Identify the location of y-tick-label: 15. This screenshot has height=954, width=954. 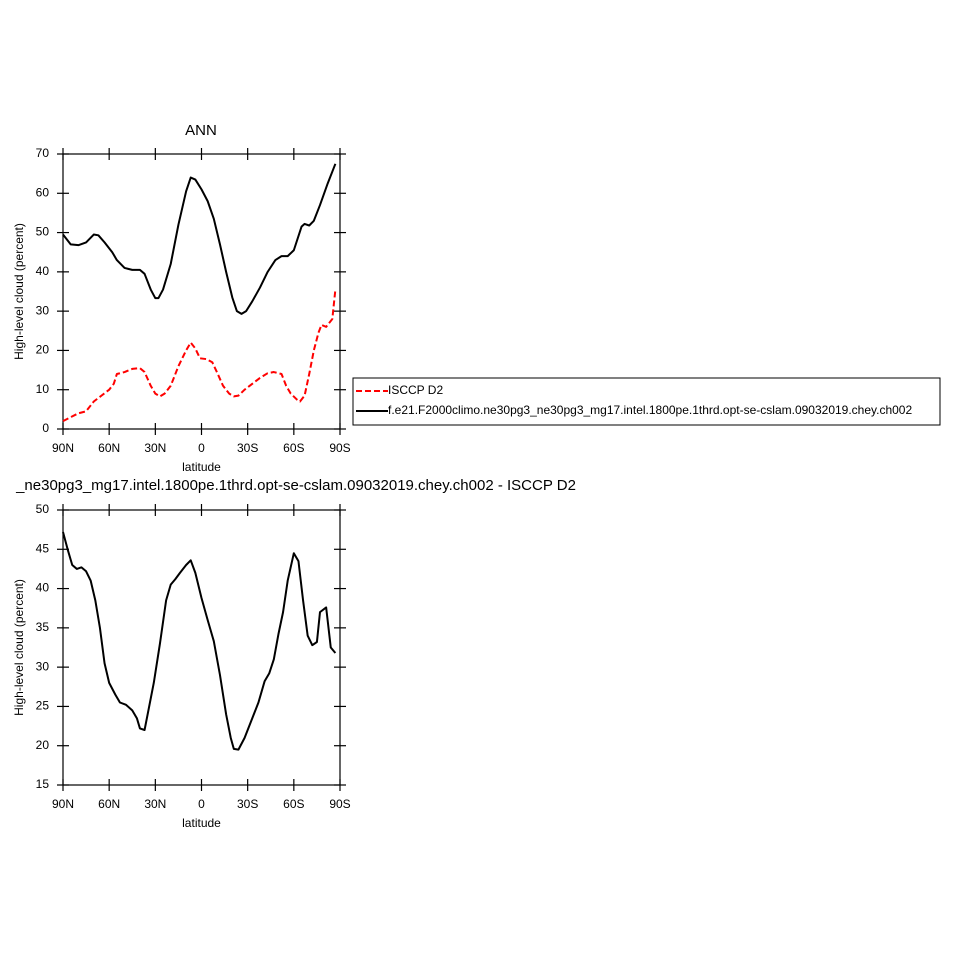
(43, 784).